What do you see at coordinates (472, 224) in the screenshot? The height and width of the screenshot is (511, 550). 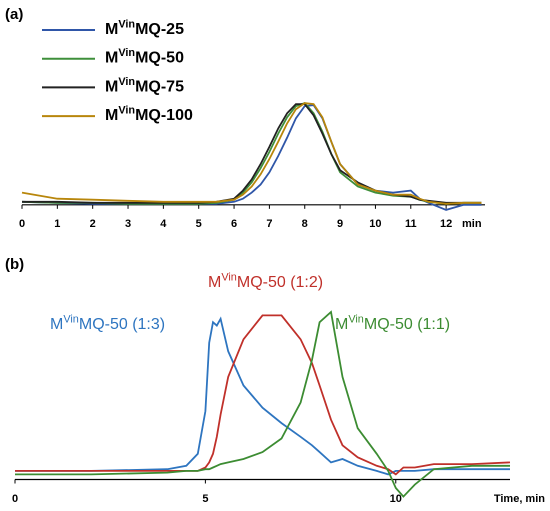 I see `x-axis-label: min` at bounding box center [472, 224].